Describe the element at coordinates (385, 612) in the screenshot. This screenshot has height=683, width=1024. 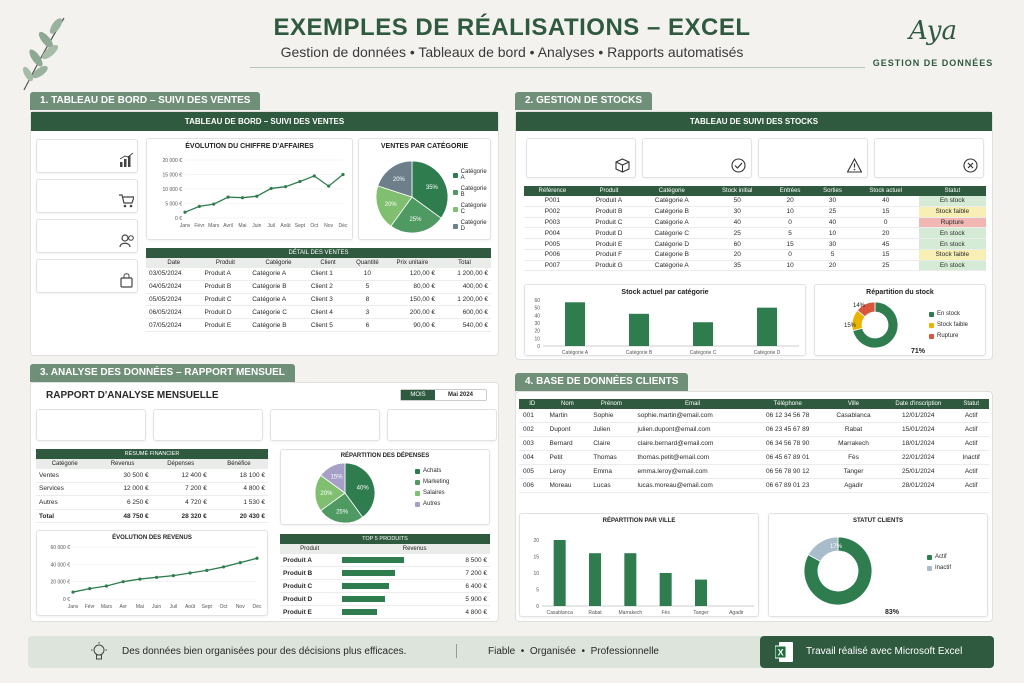
I see `table-row: Produit E 4 800 €` at that location.